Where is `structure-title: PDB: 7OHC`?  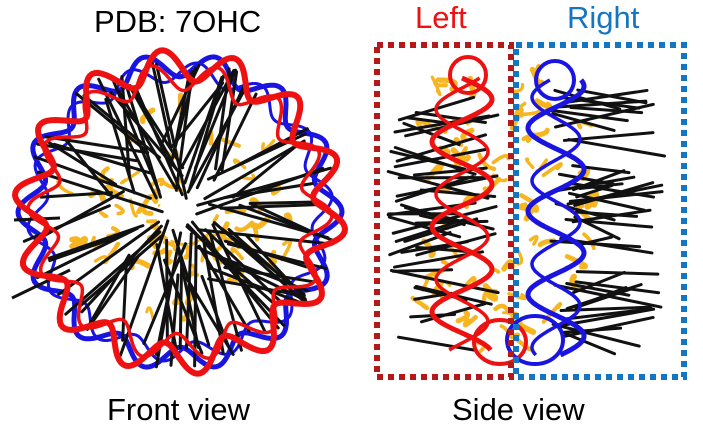 structure-title: PDB: 7OHC is located at coordinates (178, 21).